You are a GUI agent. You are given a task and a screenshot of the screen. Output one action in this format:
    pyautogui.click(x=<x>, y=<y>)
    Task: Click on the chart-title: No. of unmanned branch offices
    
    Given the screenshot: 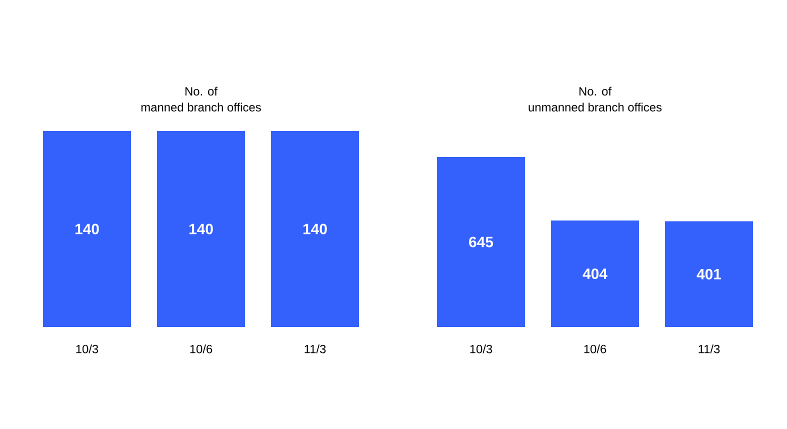 What is the action you would take?
    pyautogui.click(x=595, y=99)
    